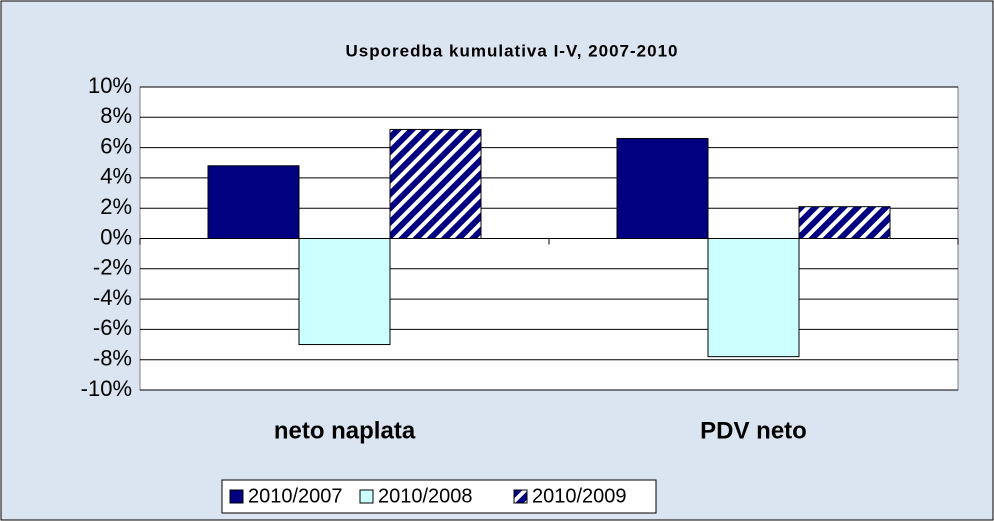 The width and height of the screenshot is (994, 521). I want to click on x-tick-label: neto naplata, so click(345, 430).